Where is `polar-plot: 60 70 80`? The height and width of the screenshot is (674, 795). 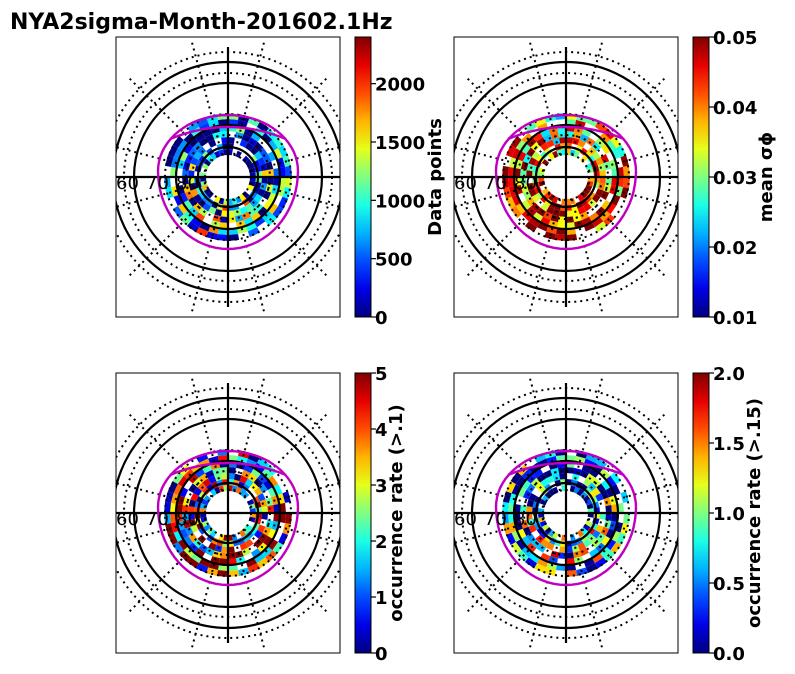 polar-plot: 60 70 80 is located at coordinates (566, 513).